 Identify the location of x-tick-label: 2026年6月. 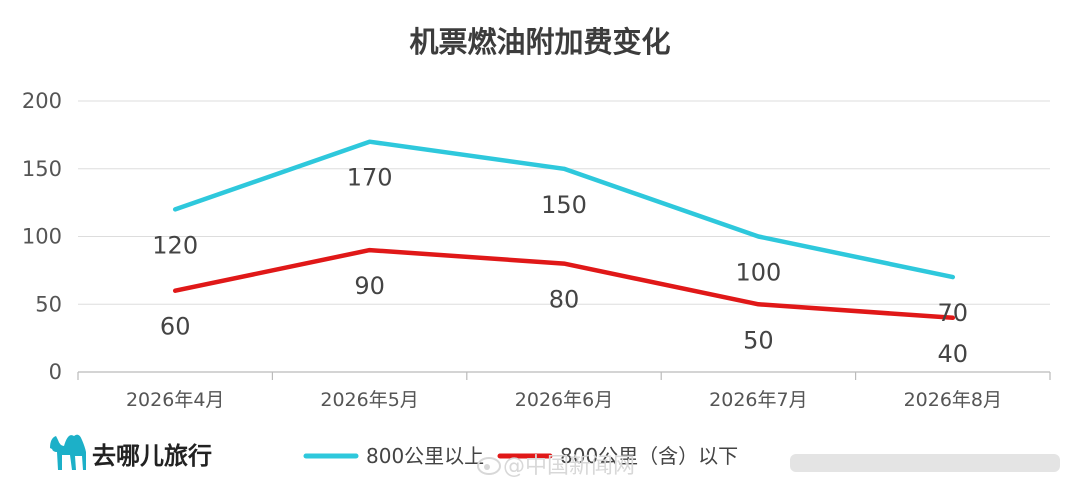
(564, 400).